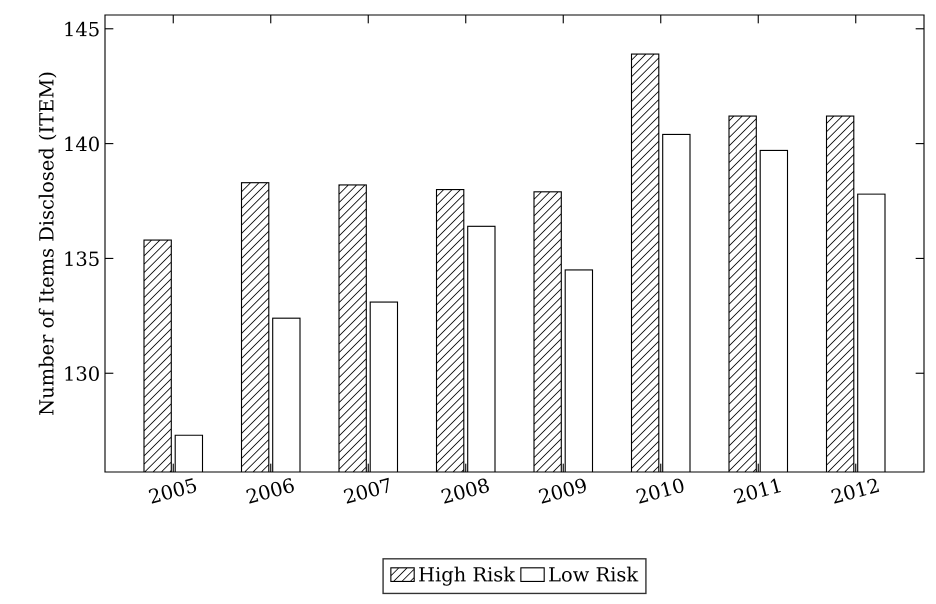 Image resolution: width=936 pixels, height=604 pixels. I want to click on x-tick-label: 2009, so click(563, 491).